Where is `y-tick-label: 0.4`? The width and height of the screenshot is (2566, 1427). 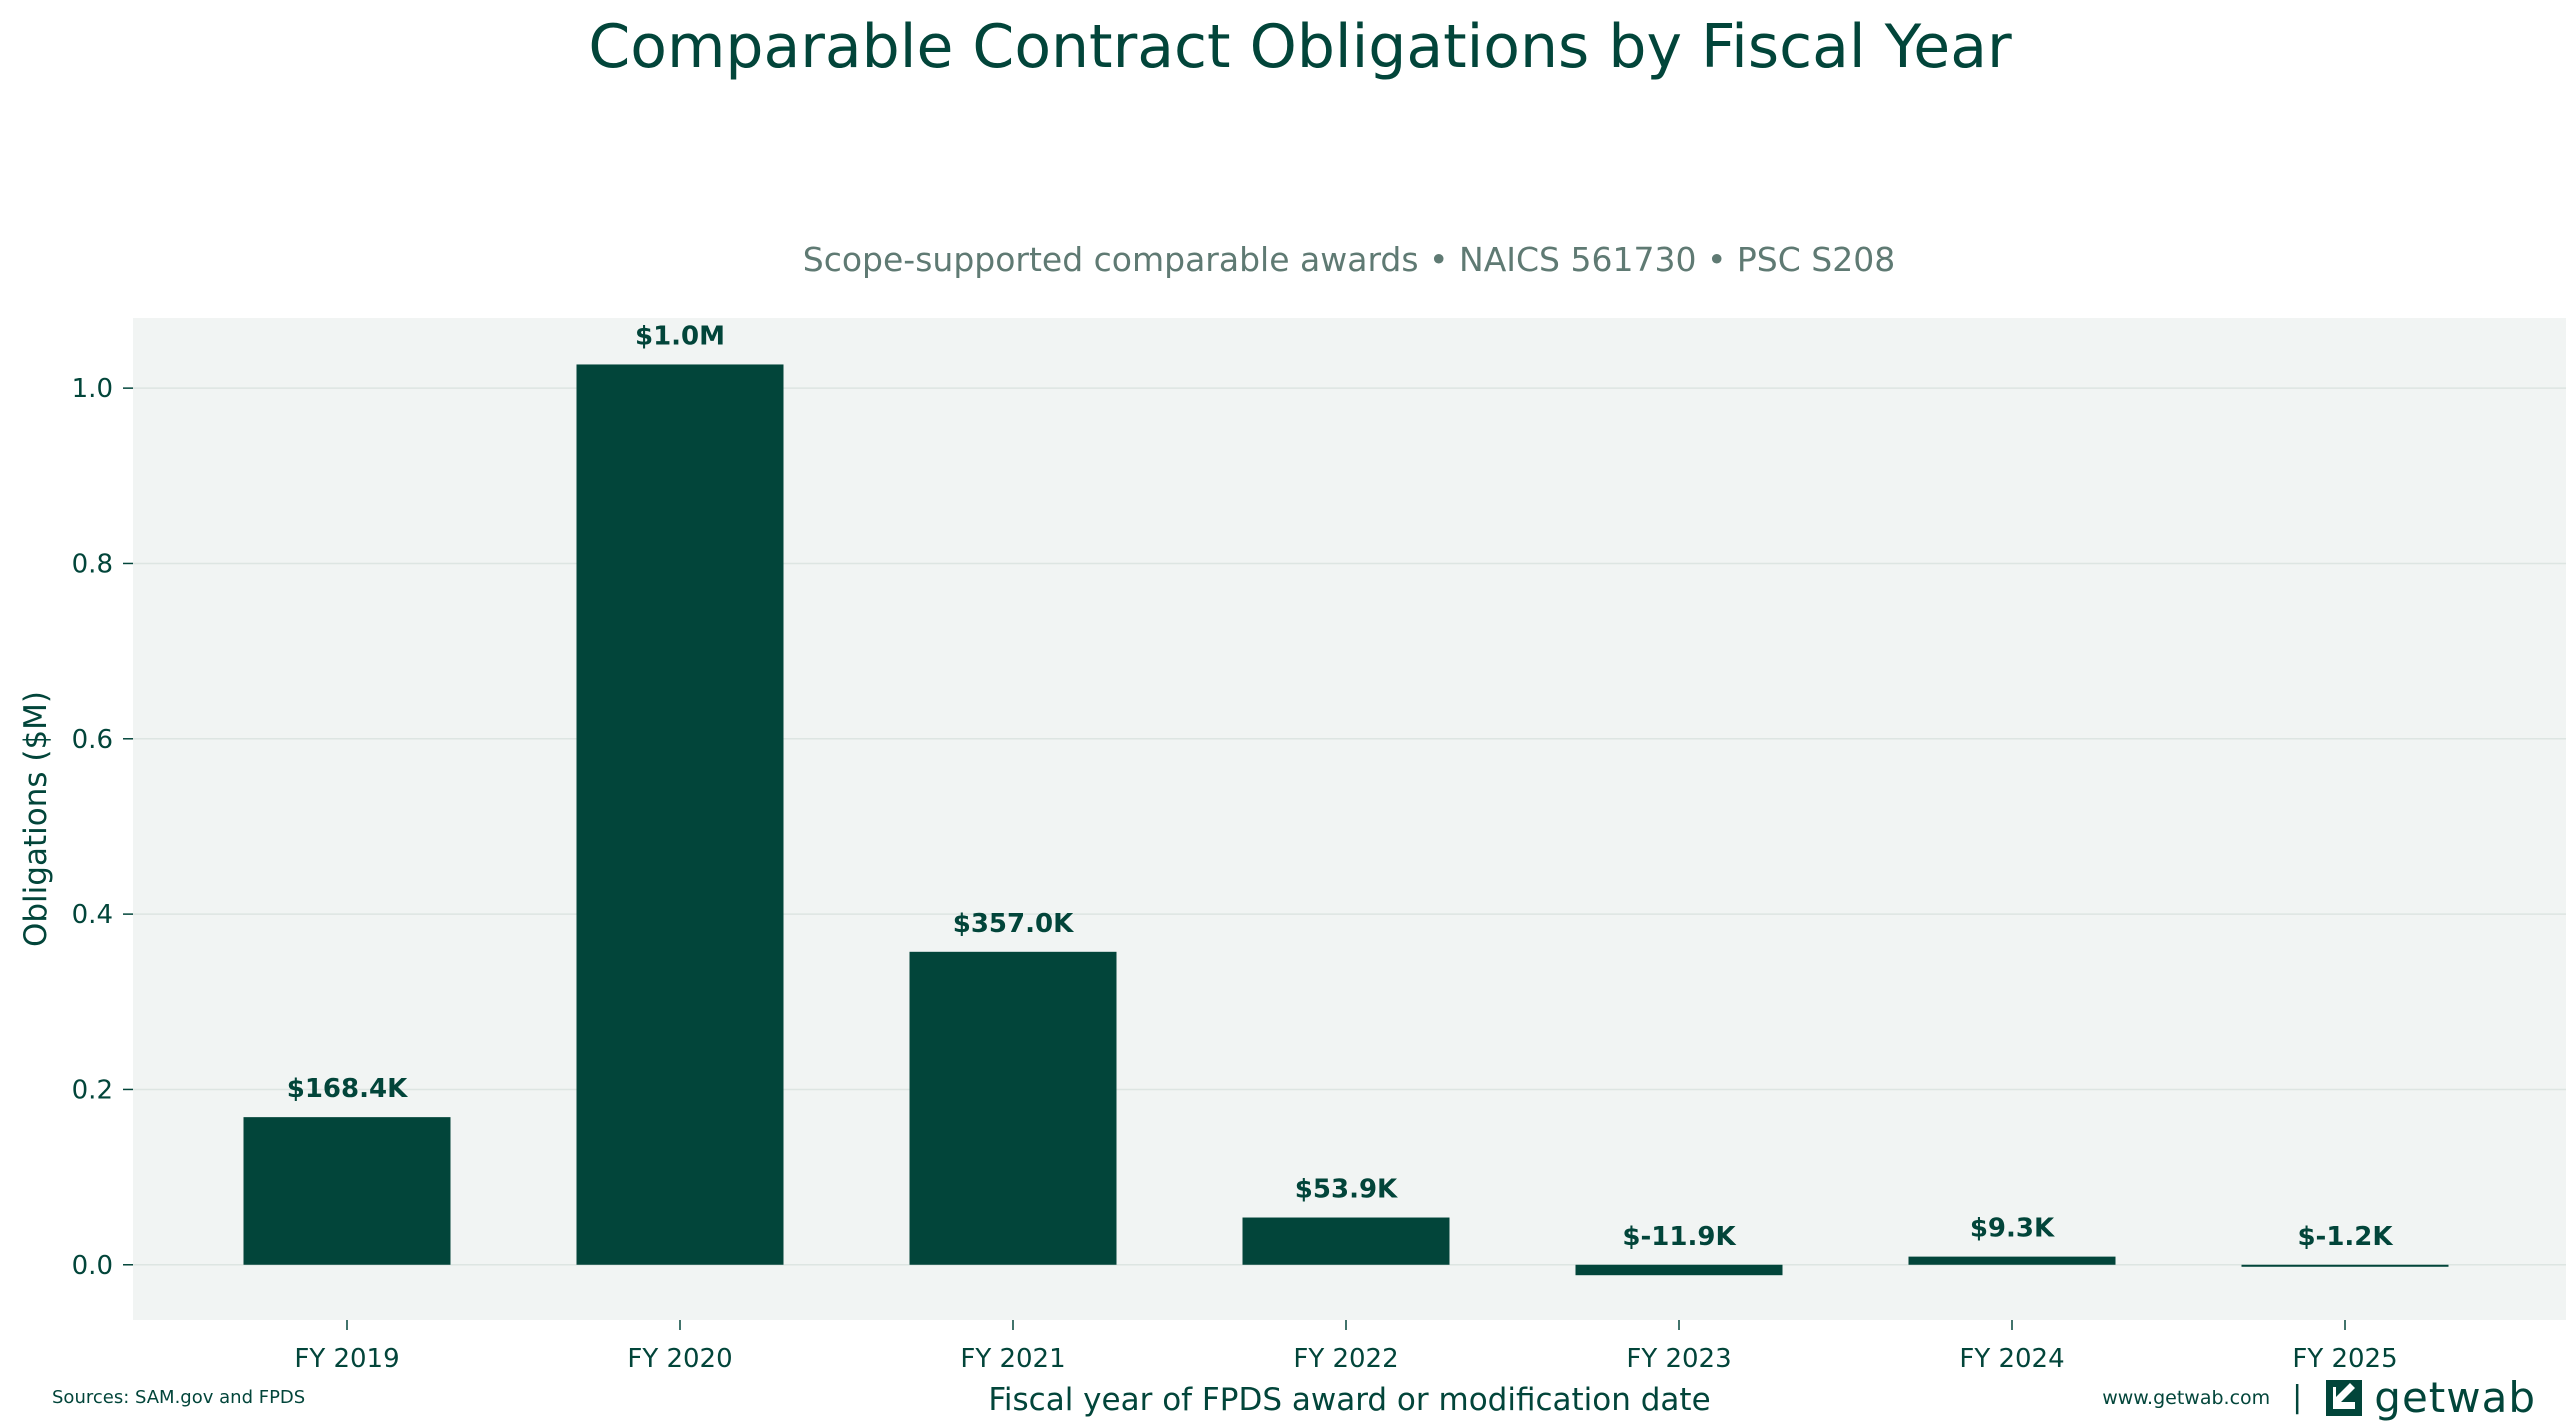
y-tick-label: 0.4 is located at coordinates (92, 915).